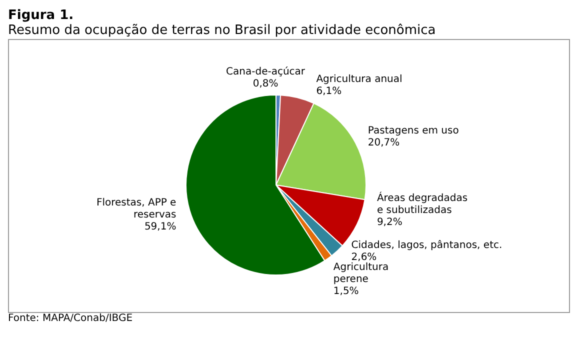 The width and height of the screenshot is (579, 344). I want to click on data-label: 20,7%, so click(384, 142).